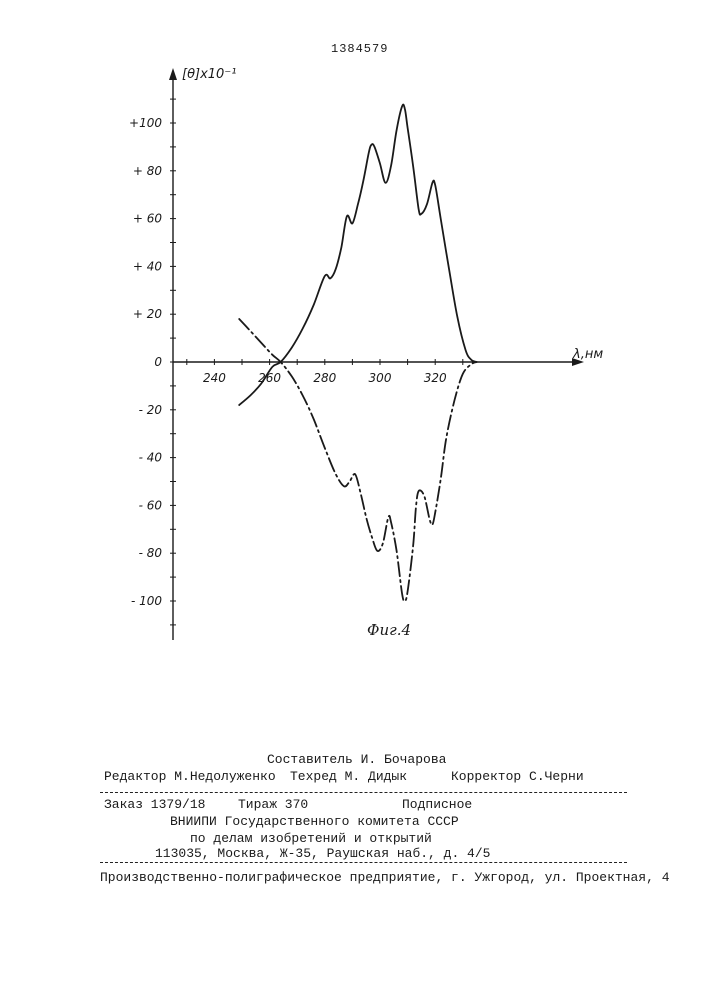  What do you see at coordinates (314, 821) in the screenshot?
I see `org-line-1: ВНИИПИ Государственного комитета СССР` at bounding box center [314, 821].